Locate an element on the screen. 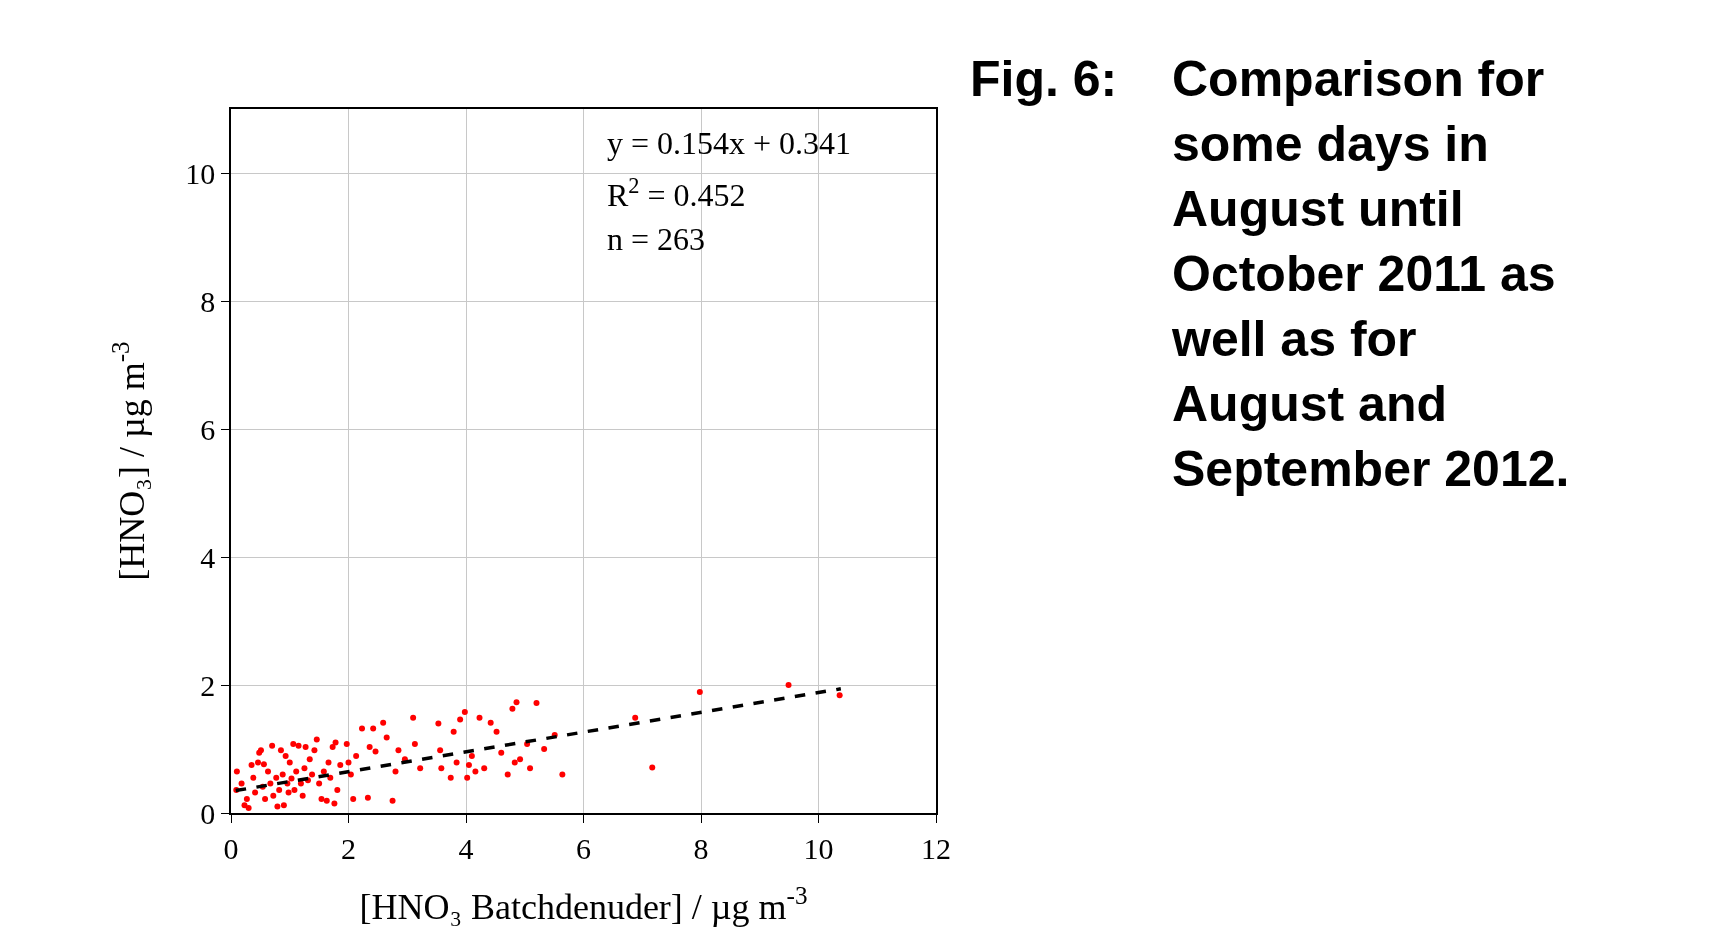 The width and height of the screenshot is (1716, 950). annotation: y = 0.154x + 0.341 is located at coordinates (729, 143).